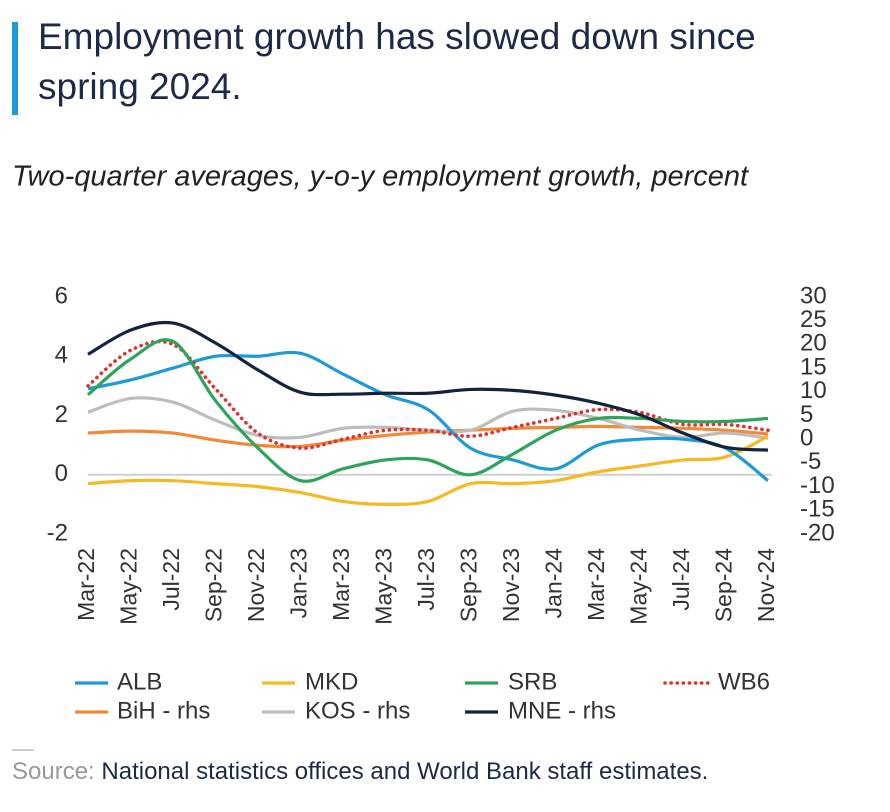 This screenshot has height=812, width=890. I want to click on x-tick-label: May-24, so click(639, 586).